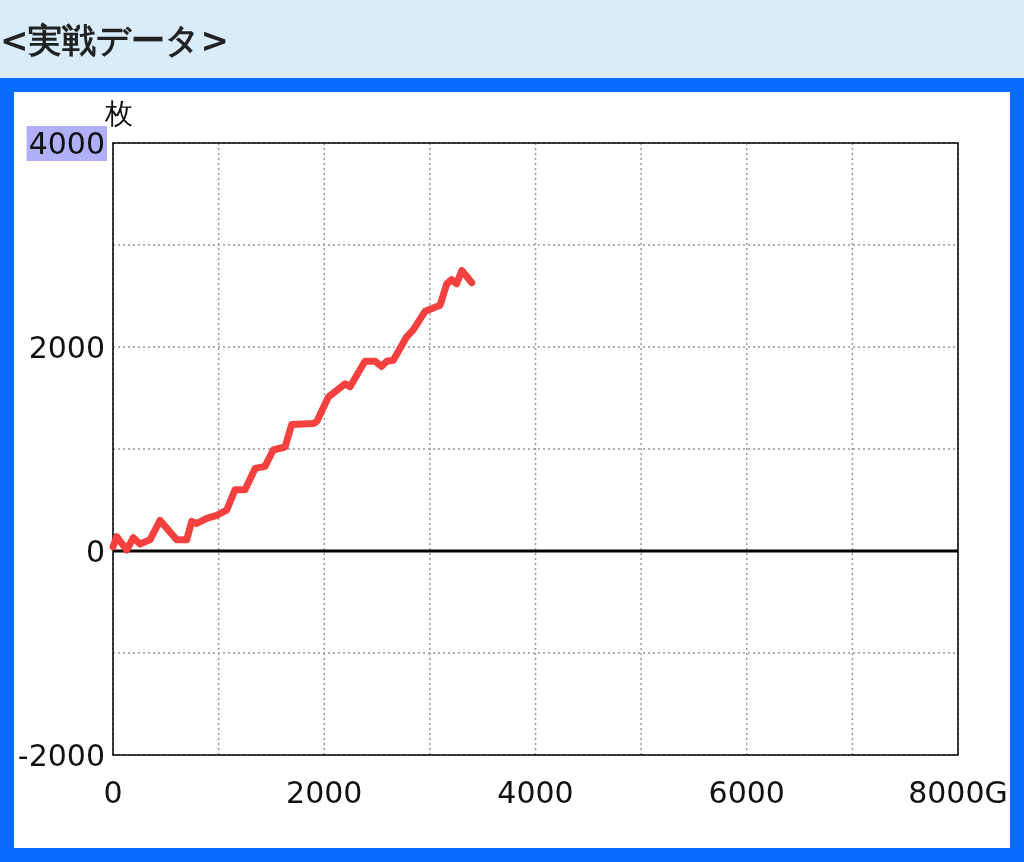  Describe the element at coordinates (66, 143) in the screenshot. I see `y-tick-label: 4000` at that location.